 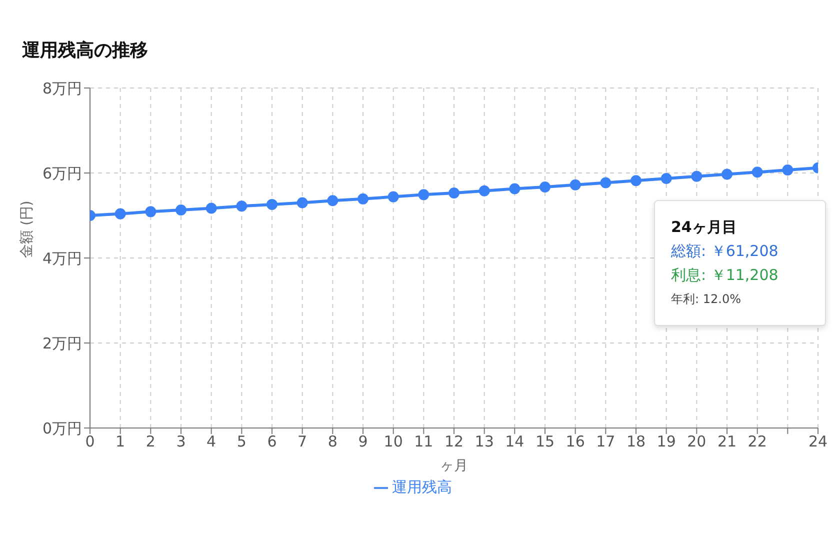 I want to click on x-tick-label: 20, so click(x=696, y=441).